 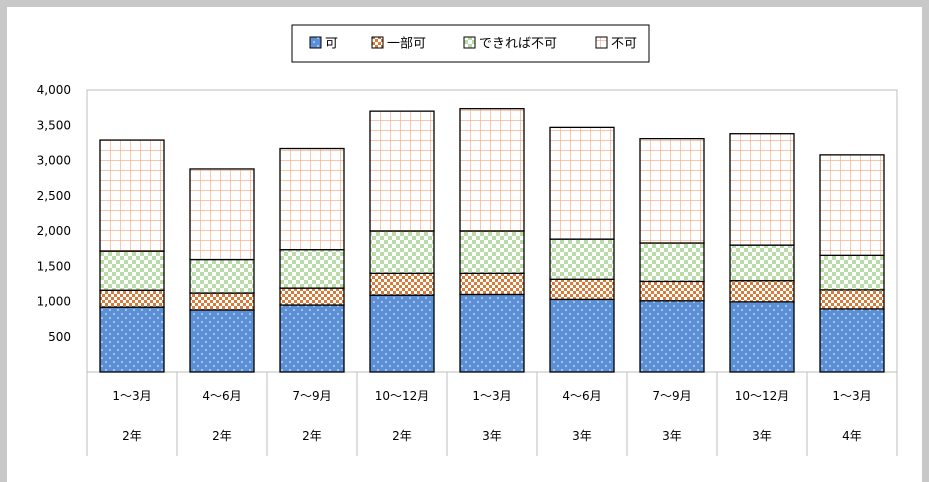 What do you see at coordinates (624, 44) in the screenshot?
I see `legend-label: 不可` at bounding box center [624, 44].